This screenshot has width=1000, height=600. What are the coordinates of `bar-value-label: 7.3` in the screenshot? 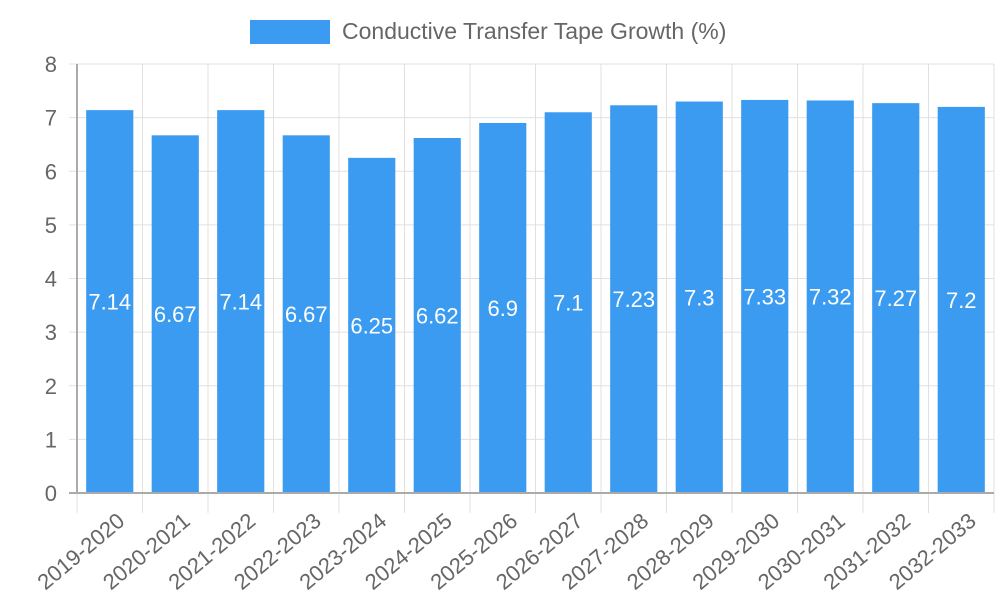 It's located at (699, 297).